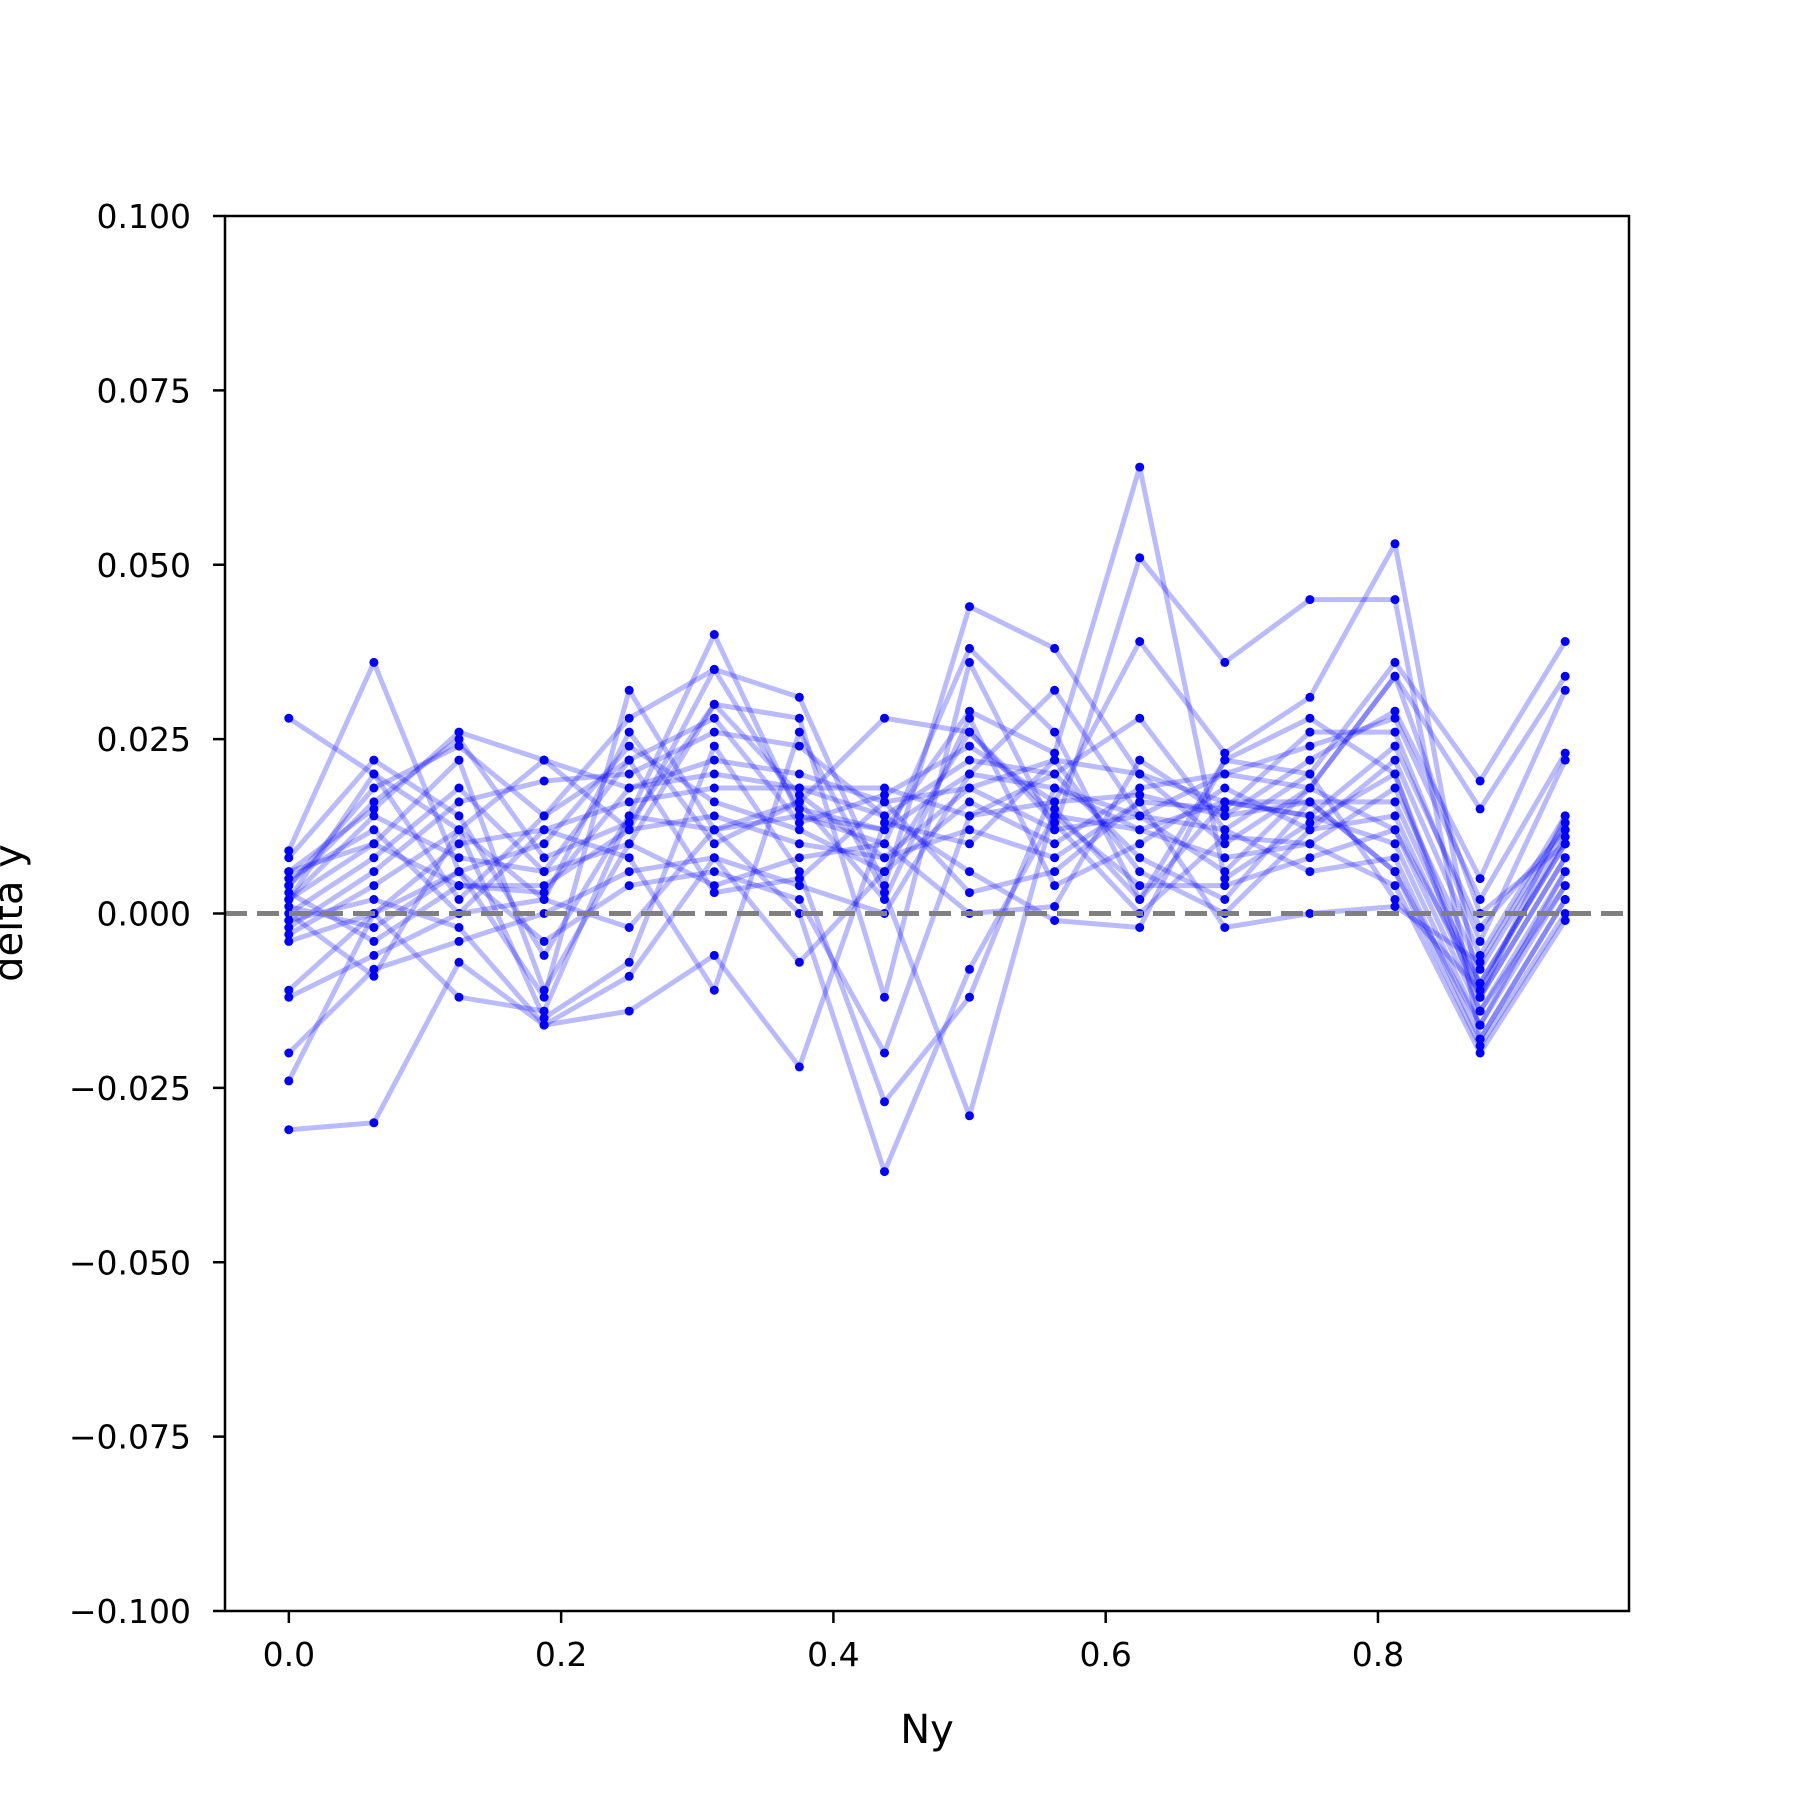  What do you see at coordinates (1105, 1654) in the screenshot?
I see `x-tick-label: 0.6` at bounding box center [1105, 1654].